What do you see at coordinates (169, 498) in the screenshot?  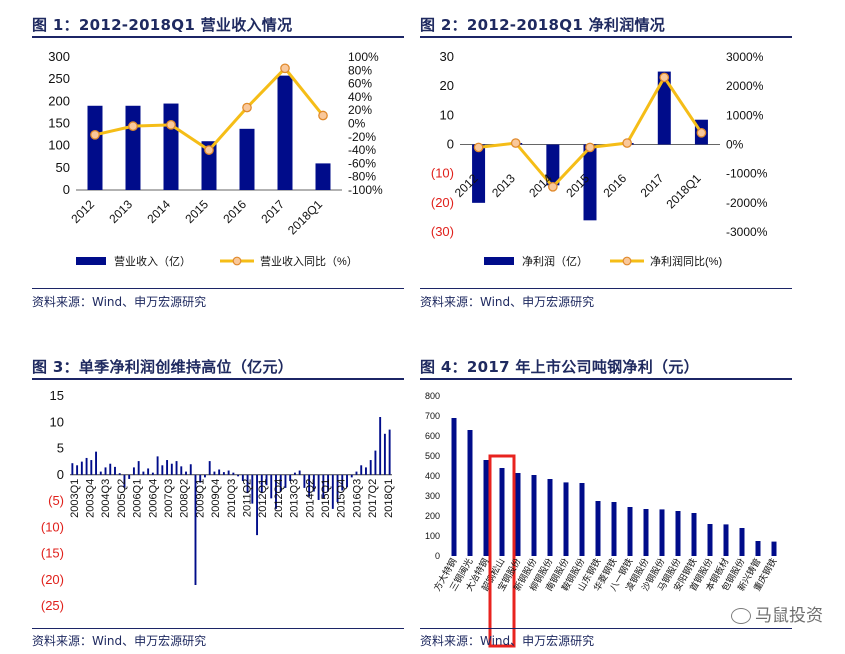 I see `x-tick-label: 2007Q3` at bounding box center [169, 498].